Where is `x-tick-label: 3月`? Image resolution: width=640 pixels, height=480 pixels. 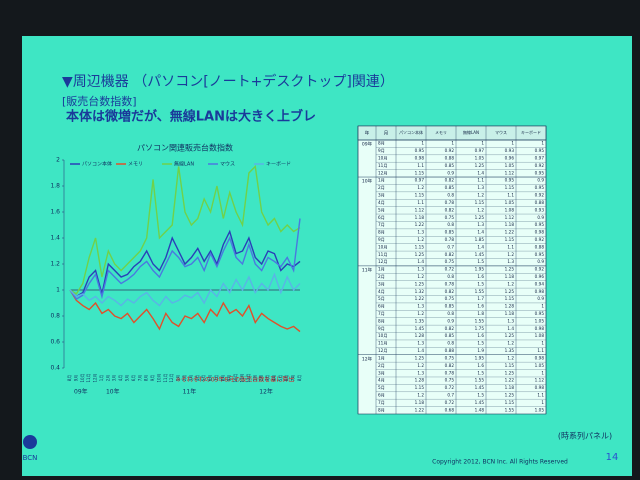
x-tick-label: 3月 is located at coordinates (114, 378).